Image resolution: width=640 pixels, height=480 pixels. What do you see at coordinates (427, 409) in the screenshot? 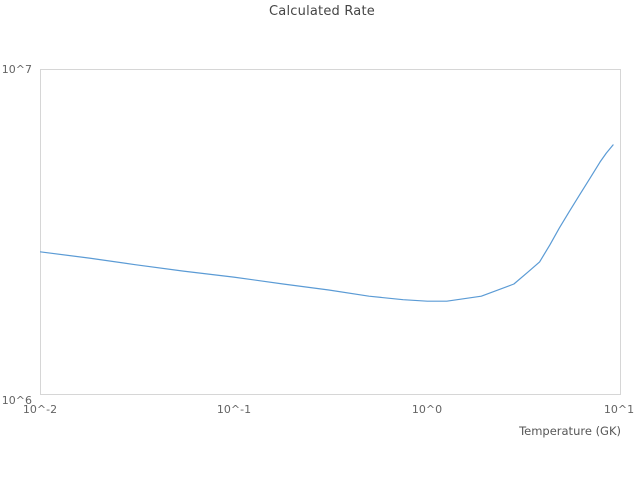
I see `x-tick-label-1e0: 10^0` at bounding box center [427, 409].